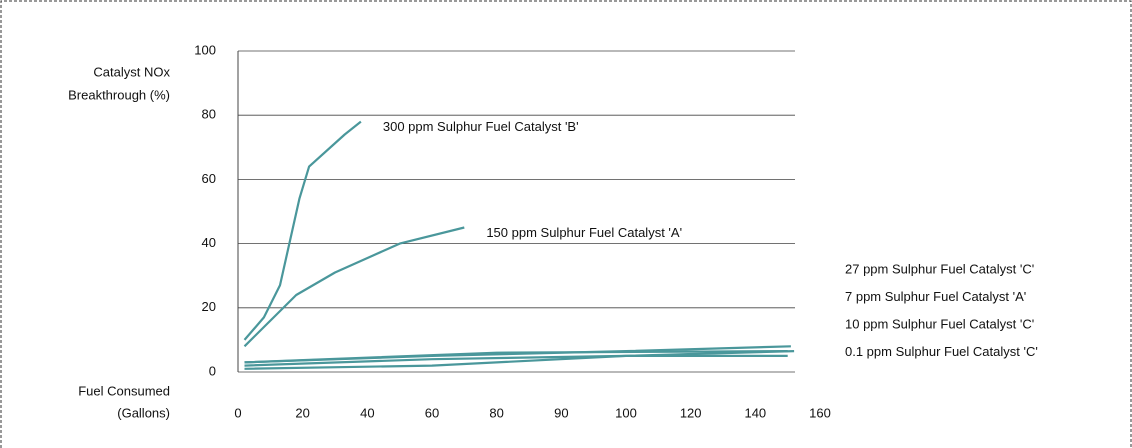 This screenshot has width=1132, height=448. Describe the element at coordinates (119, 94) in the screenshot. I see `y-axis-label: Breakthrough (%)` at that location.